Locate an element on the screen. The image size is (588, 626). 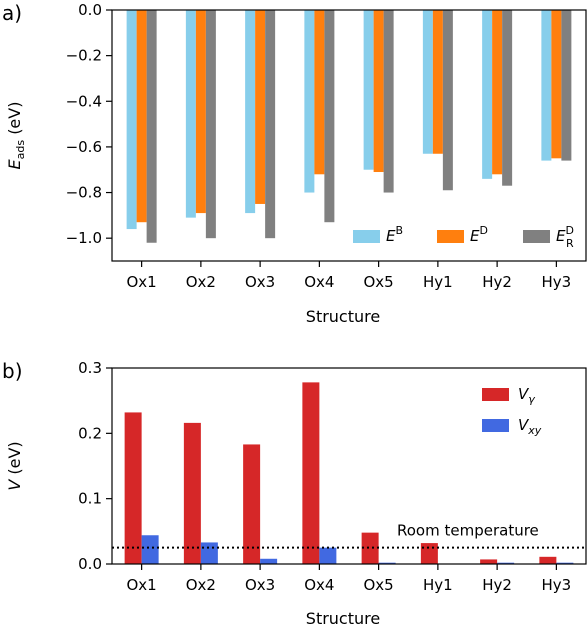
legend-entry: ED R is located at coordinates (565, 237).